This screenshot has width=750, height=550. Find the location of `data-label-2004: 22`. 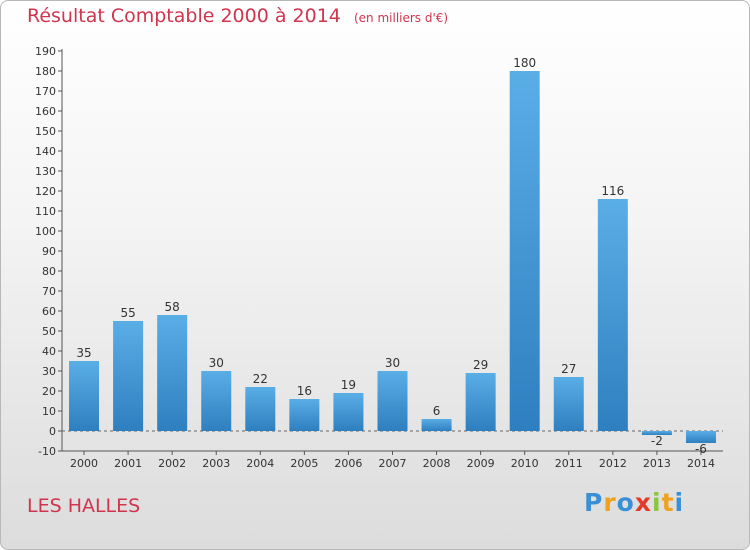

data-label-2004: 22 is located at coordinates (260, 379).